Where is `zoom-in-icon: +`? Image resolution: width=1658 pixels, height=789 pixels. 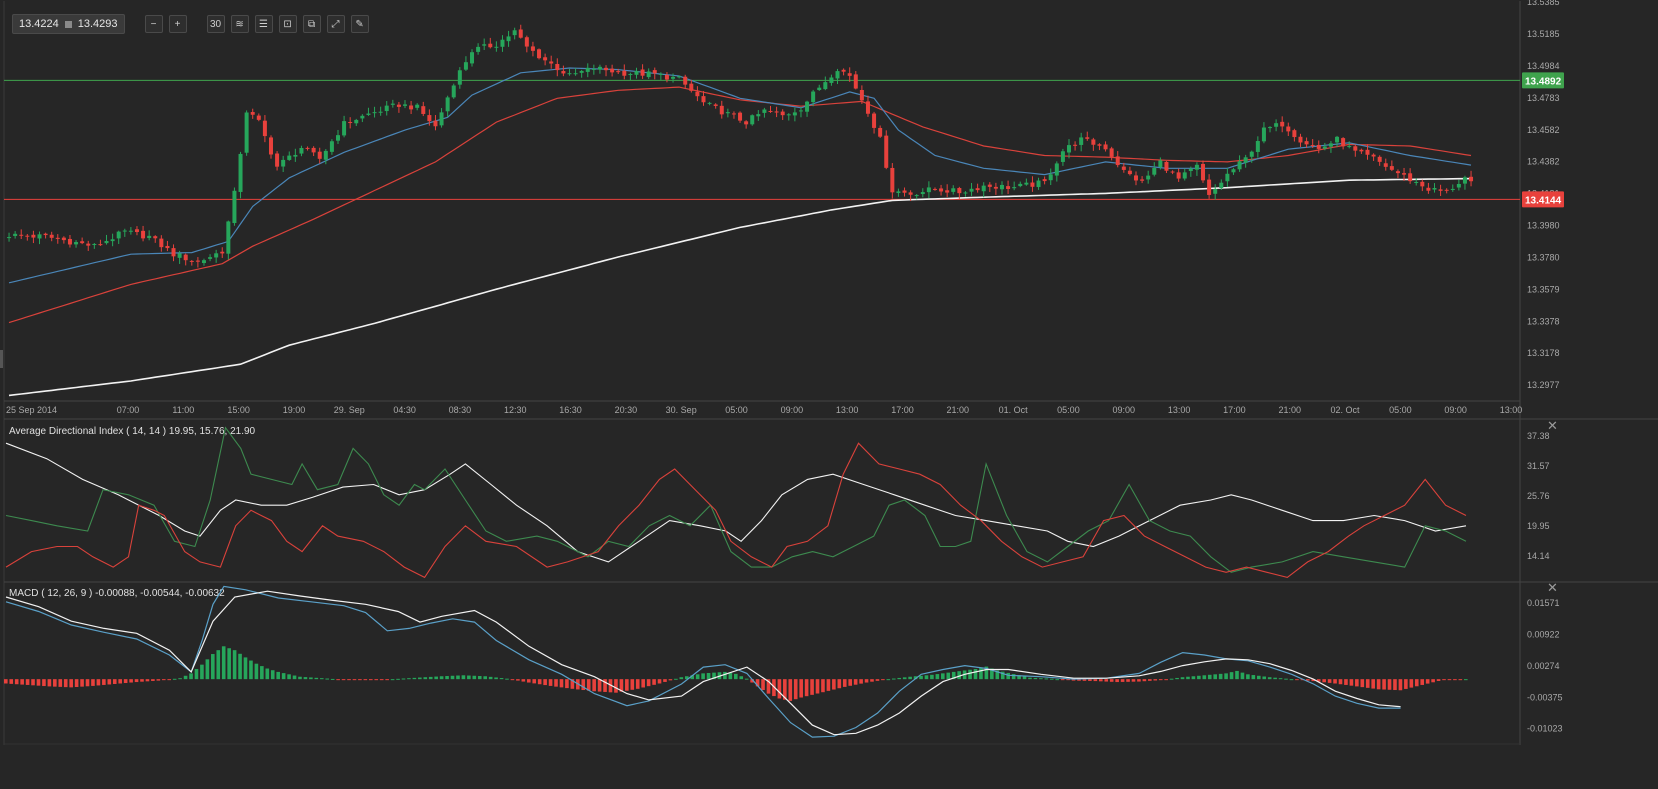
zoom-in-icon: + is located at coordinates (177, 24).